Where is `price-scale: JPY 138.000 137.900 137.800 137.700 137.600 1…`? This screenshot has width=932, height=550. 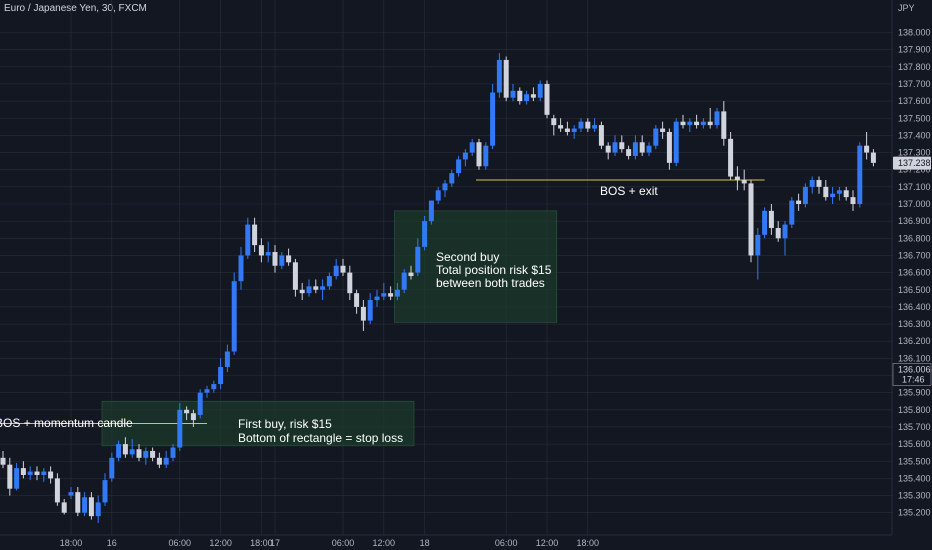 price-scale: JPY 138.000 137.900 137.800 137.700 137.600 1… is located at coordinates (914, 260).